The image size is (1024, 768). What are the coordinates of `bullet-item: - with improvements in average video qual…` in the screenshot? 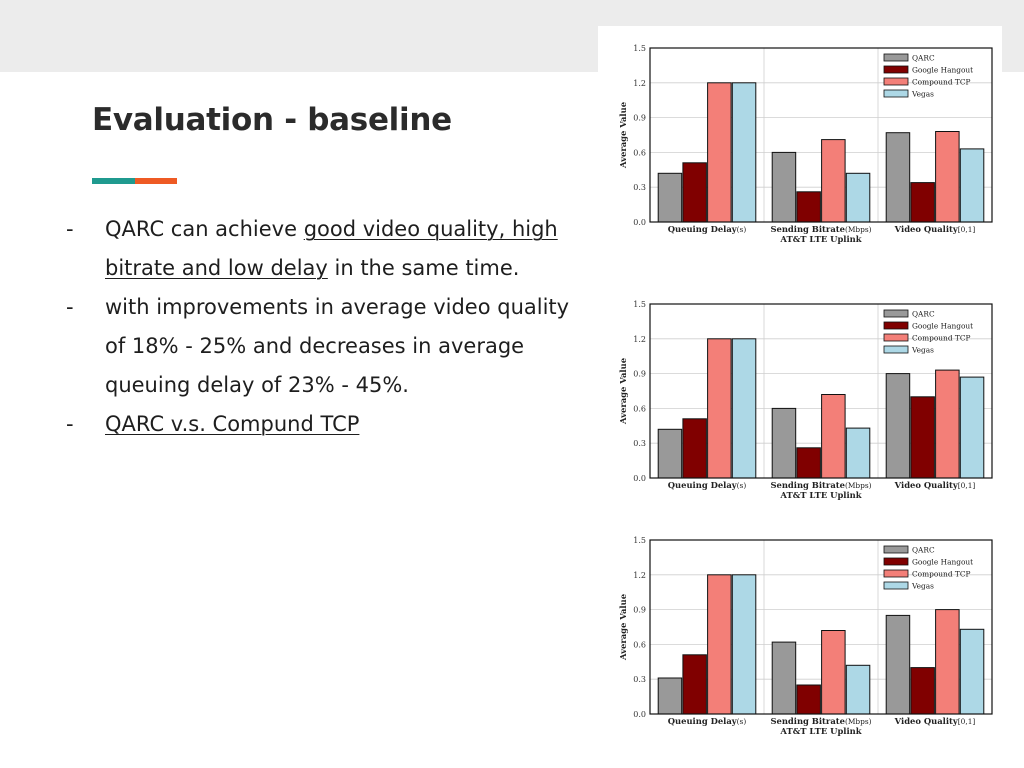 It's located at (329, 346).